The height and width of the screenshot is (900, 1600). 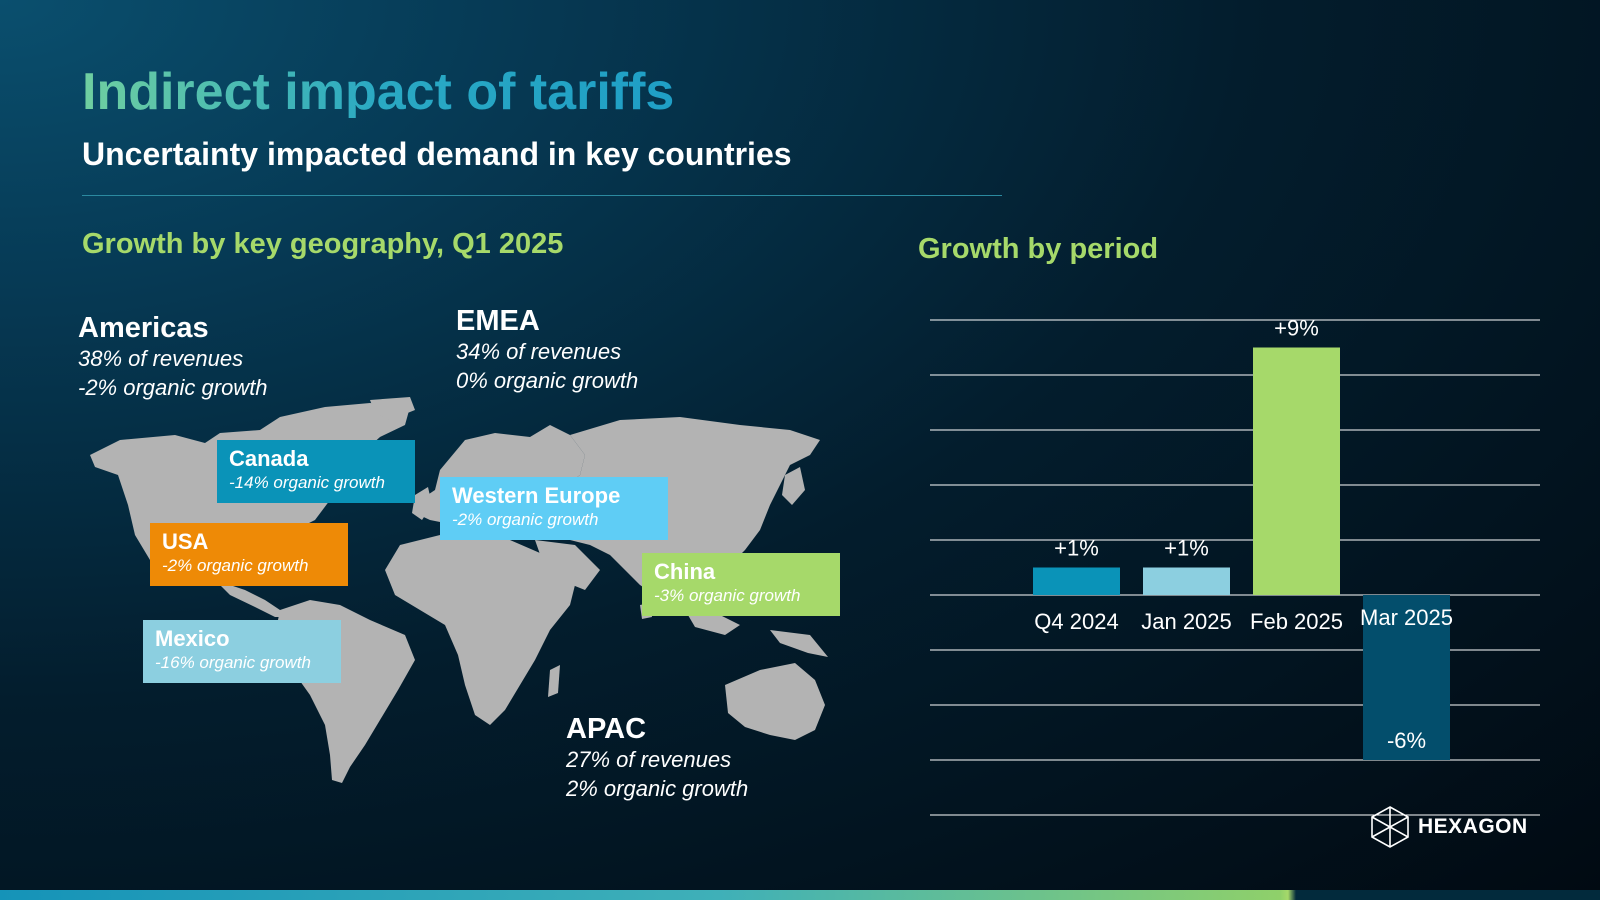 I want to click on chart-category-label: Feb 2025, so click(x=1296, y=621).